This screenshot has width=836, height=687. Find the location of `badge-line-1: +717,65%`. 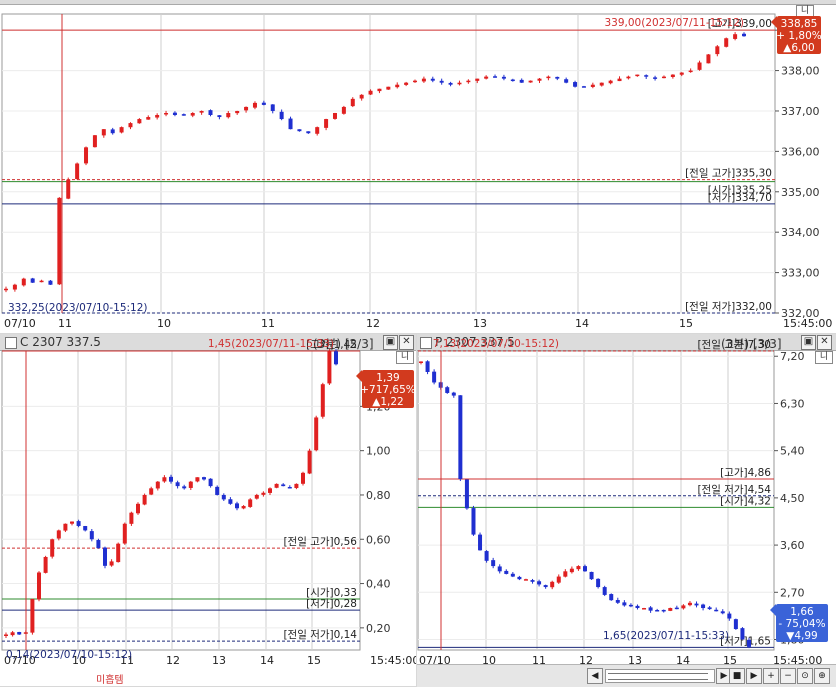

badge-line-1: +717,65% is located at coordinates (388, 390).